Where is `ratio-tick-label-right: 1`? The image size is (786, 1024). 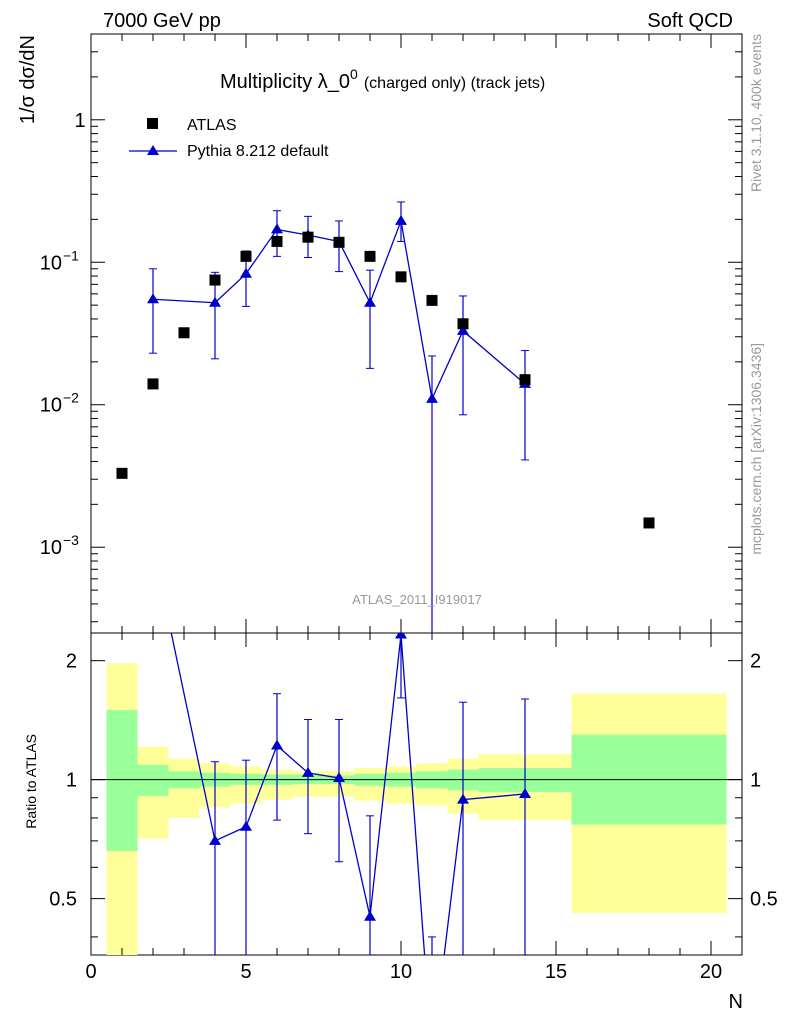
ratio-tick-label-right: 1 is located at coordinates (755, 781).